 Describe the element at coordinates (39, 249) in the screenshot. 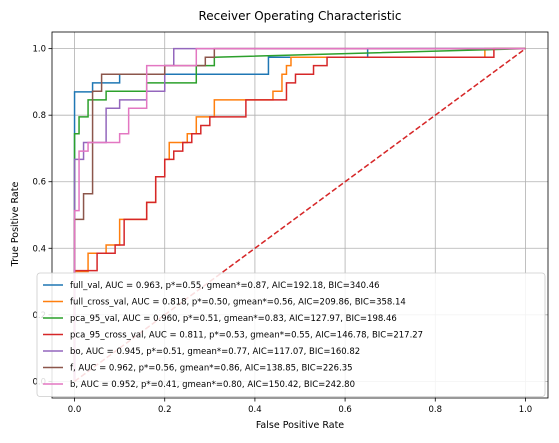

I see `y-tick-label: 0.4` at that location.